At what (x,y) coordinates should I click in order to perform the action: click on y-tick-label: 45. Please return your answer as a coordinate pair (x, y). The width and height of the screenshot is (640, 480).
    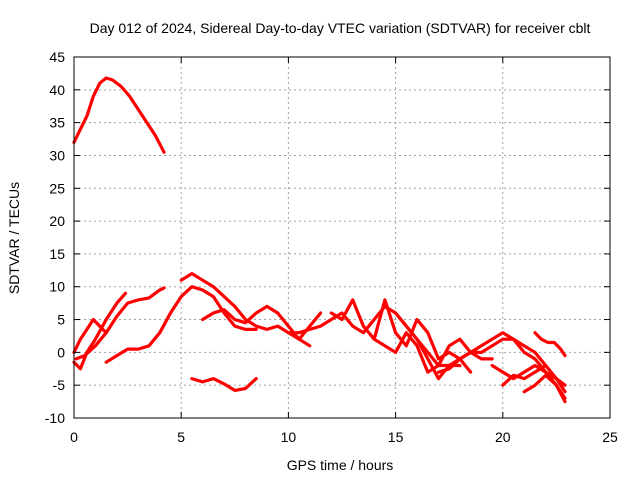
    Looking at the image, I should click on (57, 57).